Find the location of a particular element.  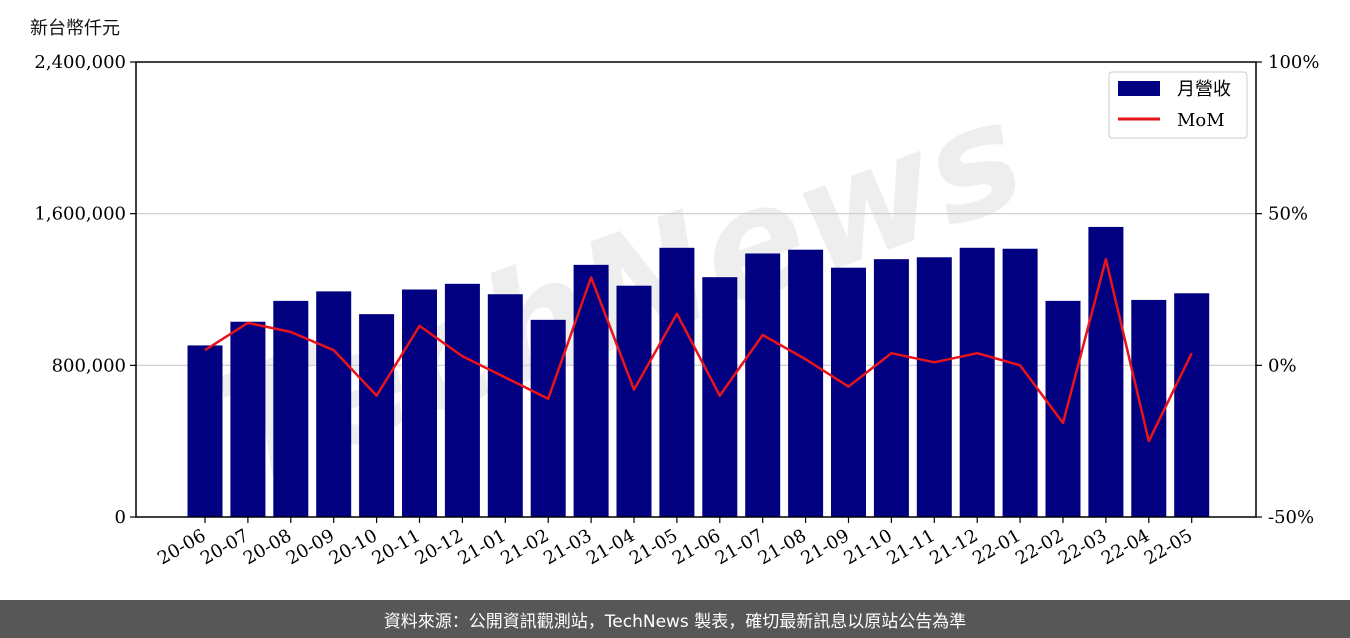

y-axis-unit-label: 新台幣仟元 is located at coordinates (75, 28).